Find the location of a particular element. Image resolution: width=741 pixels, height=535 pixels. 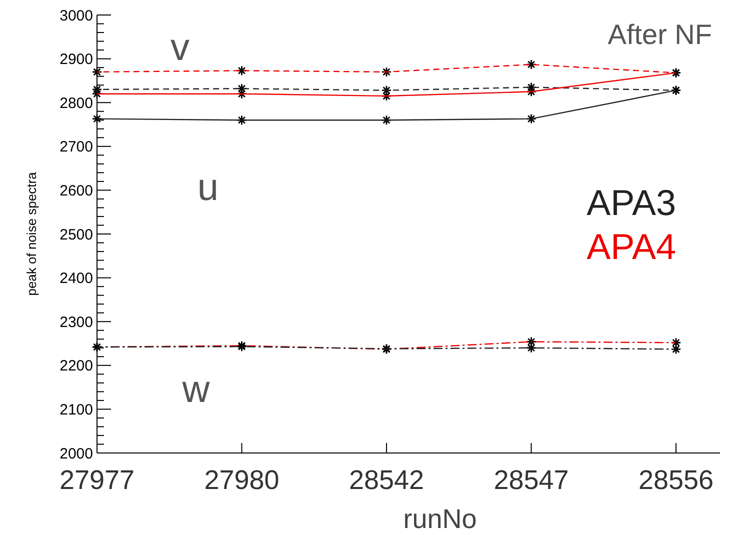

annotation: After NF is located at coordinates (660, 34).